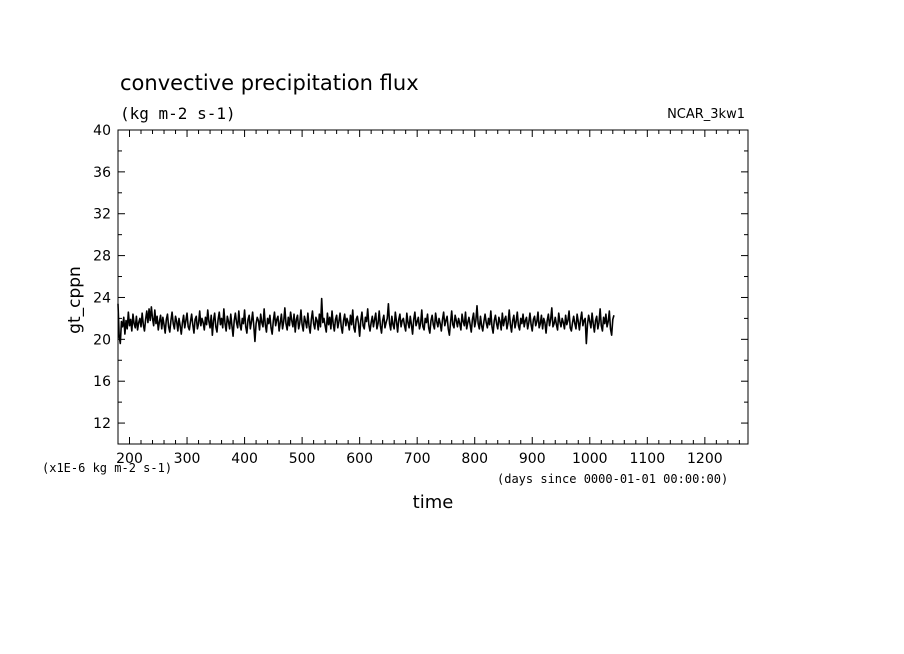 This screenshot has height=654, width=904. Describe the element at coordinates (647, 459) in the screenshot. I see `x-tick-label: 1100` at that location.